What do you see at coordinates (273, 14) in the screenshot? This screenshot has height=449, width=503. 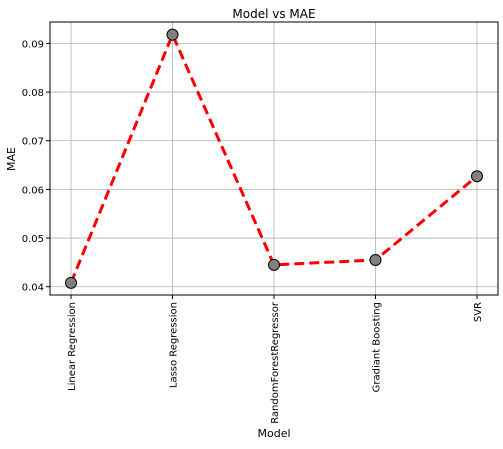 I see `chart-title: Model vs MAE` at bounding box center [273, 14].